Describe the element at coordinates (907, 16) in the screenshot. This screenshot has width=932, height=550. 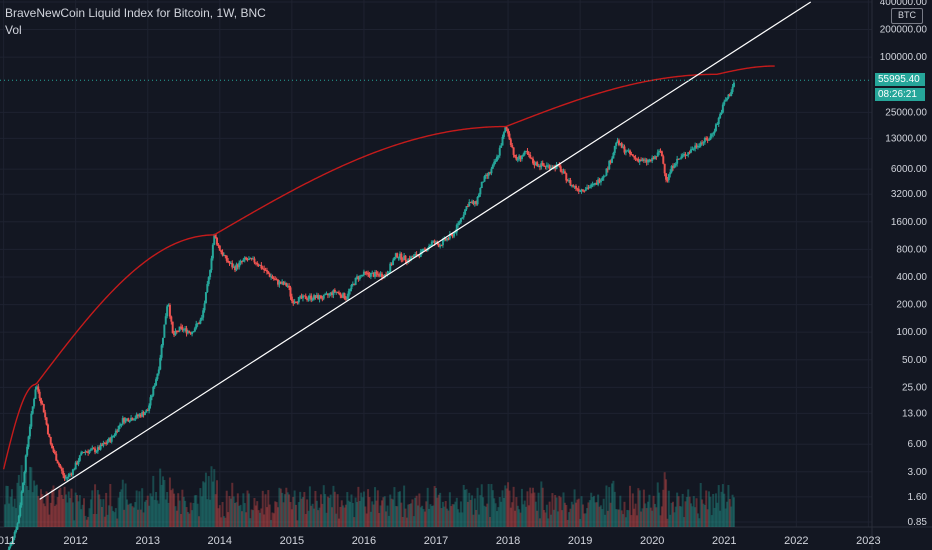
I see `currency-badge: BTC` at that location.